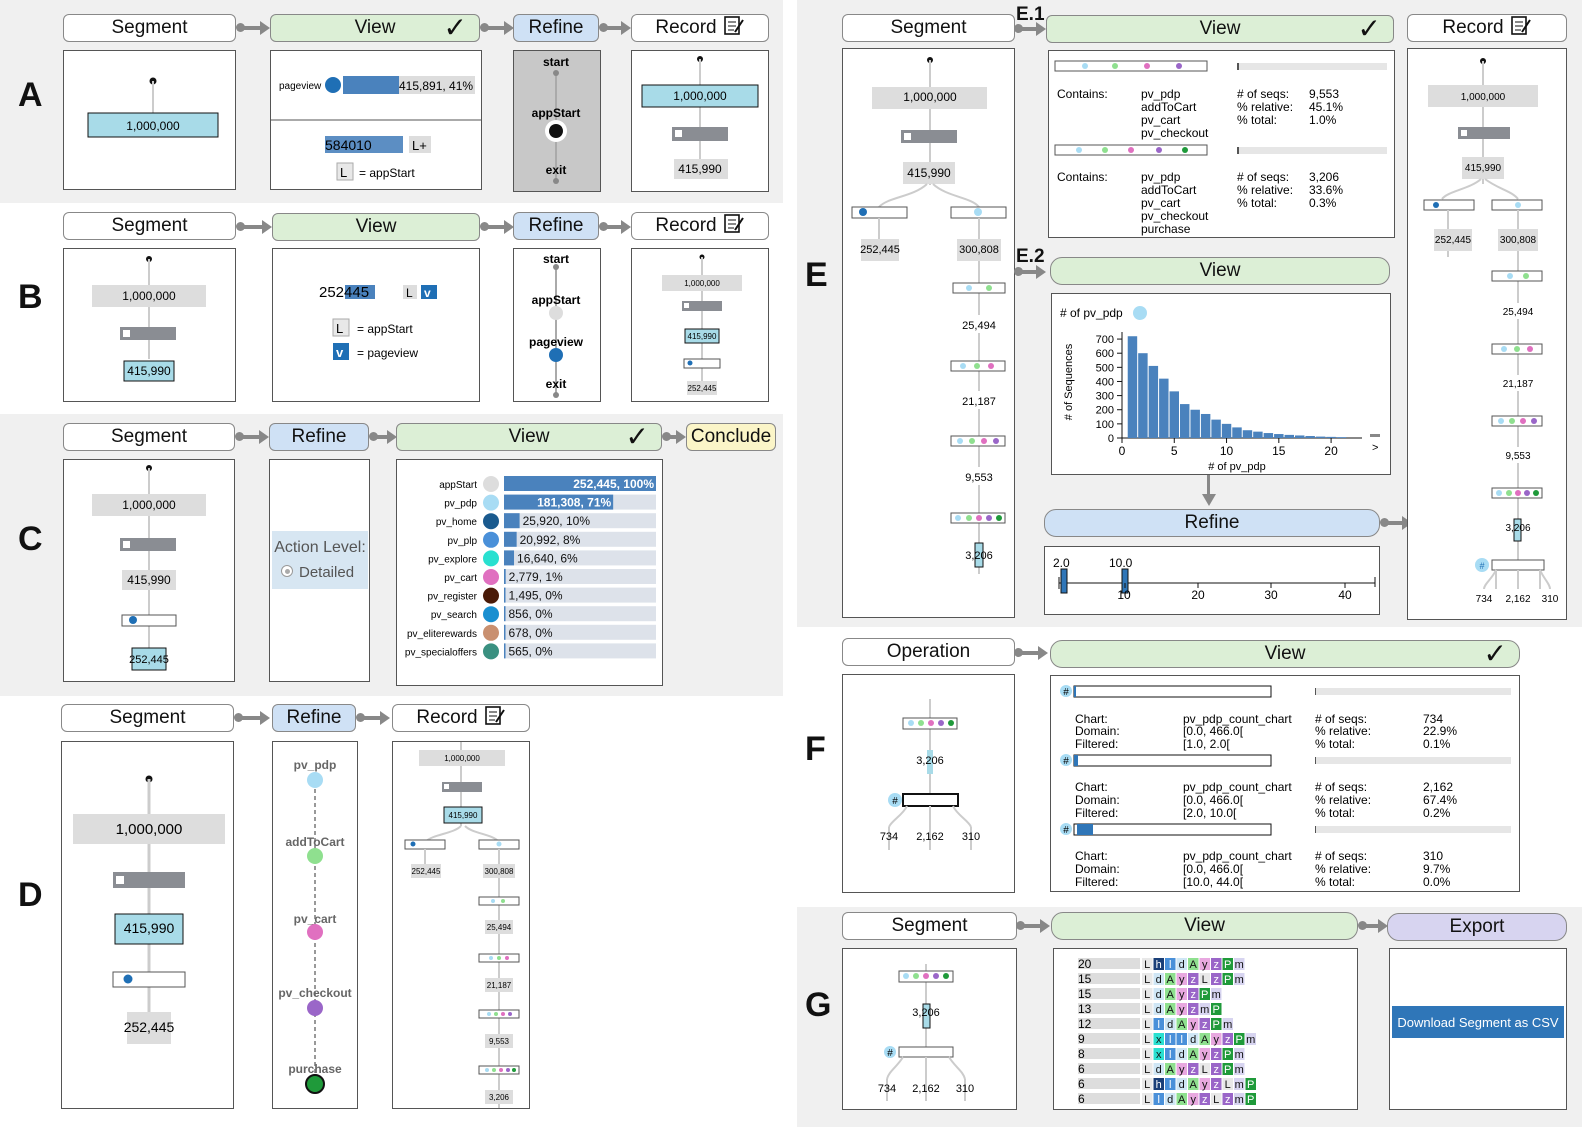 Image resolution: width=1582 pixels, height=1127 pixels. I want to click on g-export-stage: Export, so click(1477, 927).